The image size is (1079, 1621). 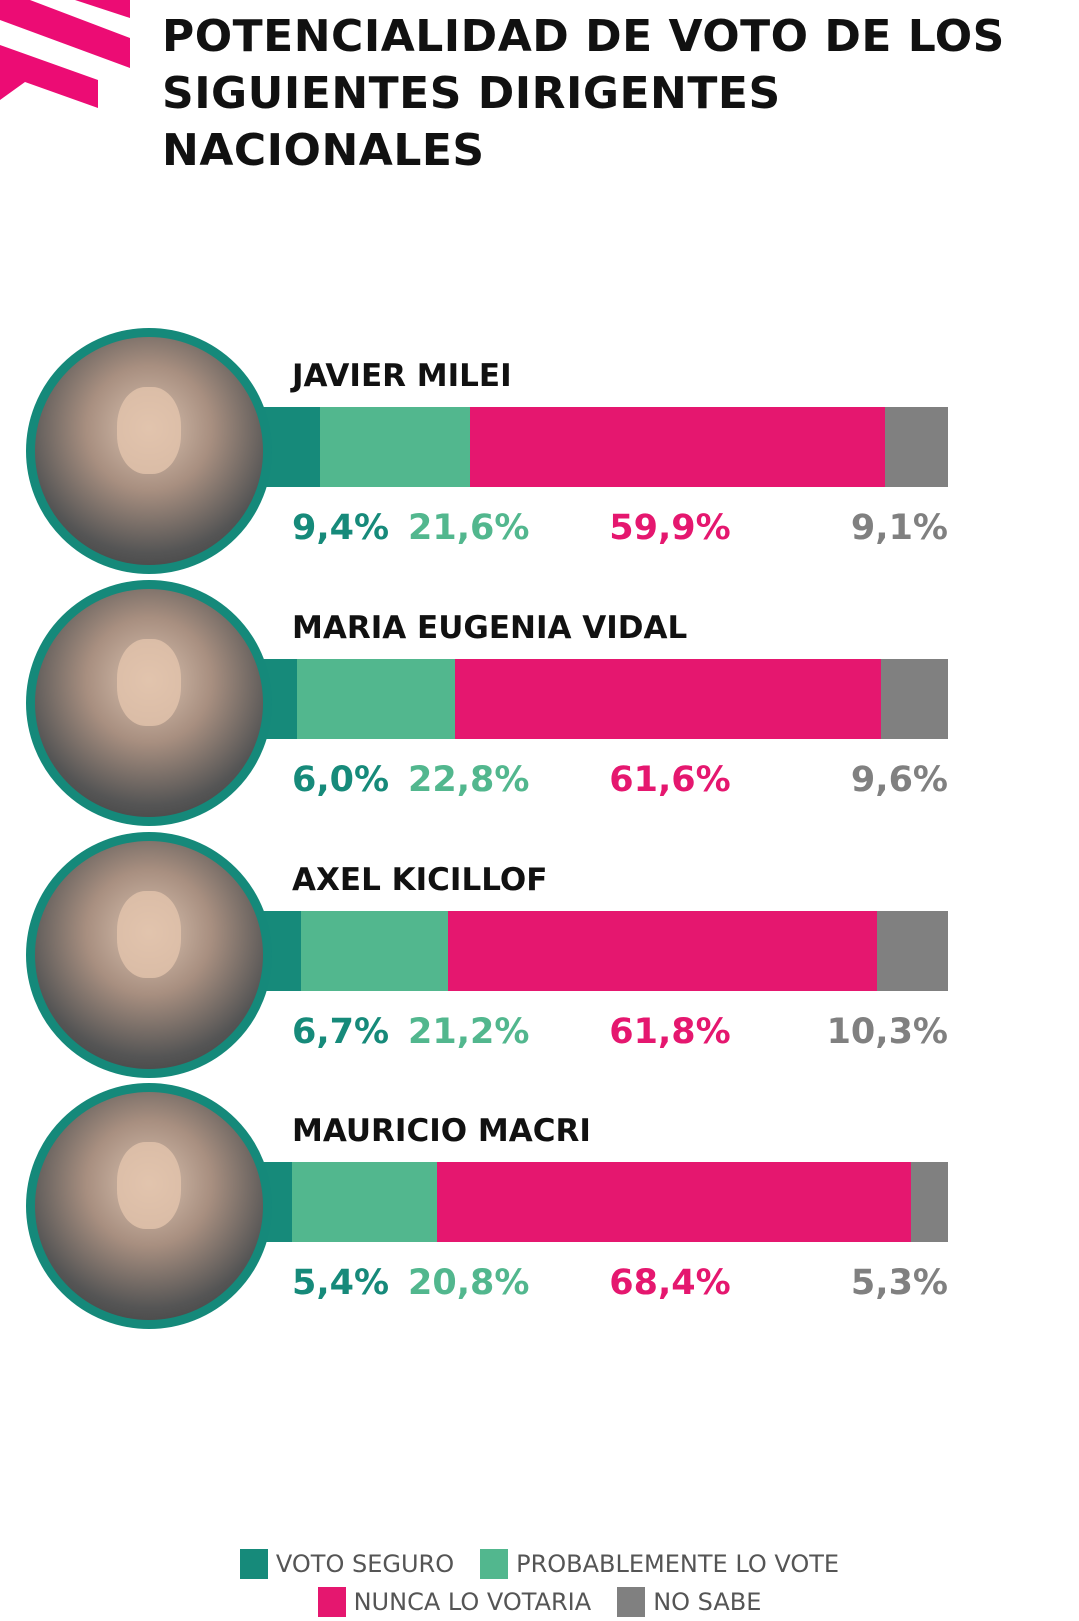 What do you see at coordinates (670, 1032) in the screenshot?
I see `data-label-nunca: 61,8%` at bounding box center [670, 1032].